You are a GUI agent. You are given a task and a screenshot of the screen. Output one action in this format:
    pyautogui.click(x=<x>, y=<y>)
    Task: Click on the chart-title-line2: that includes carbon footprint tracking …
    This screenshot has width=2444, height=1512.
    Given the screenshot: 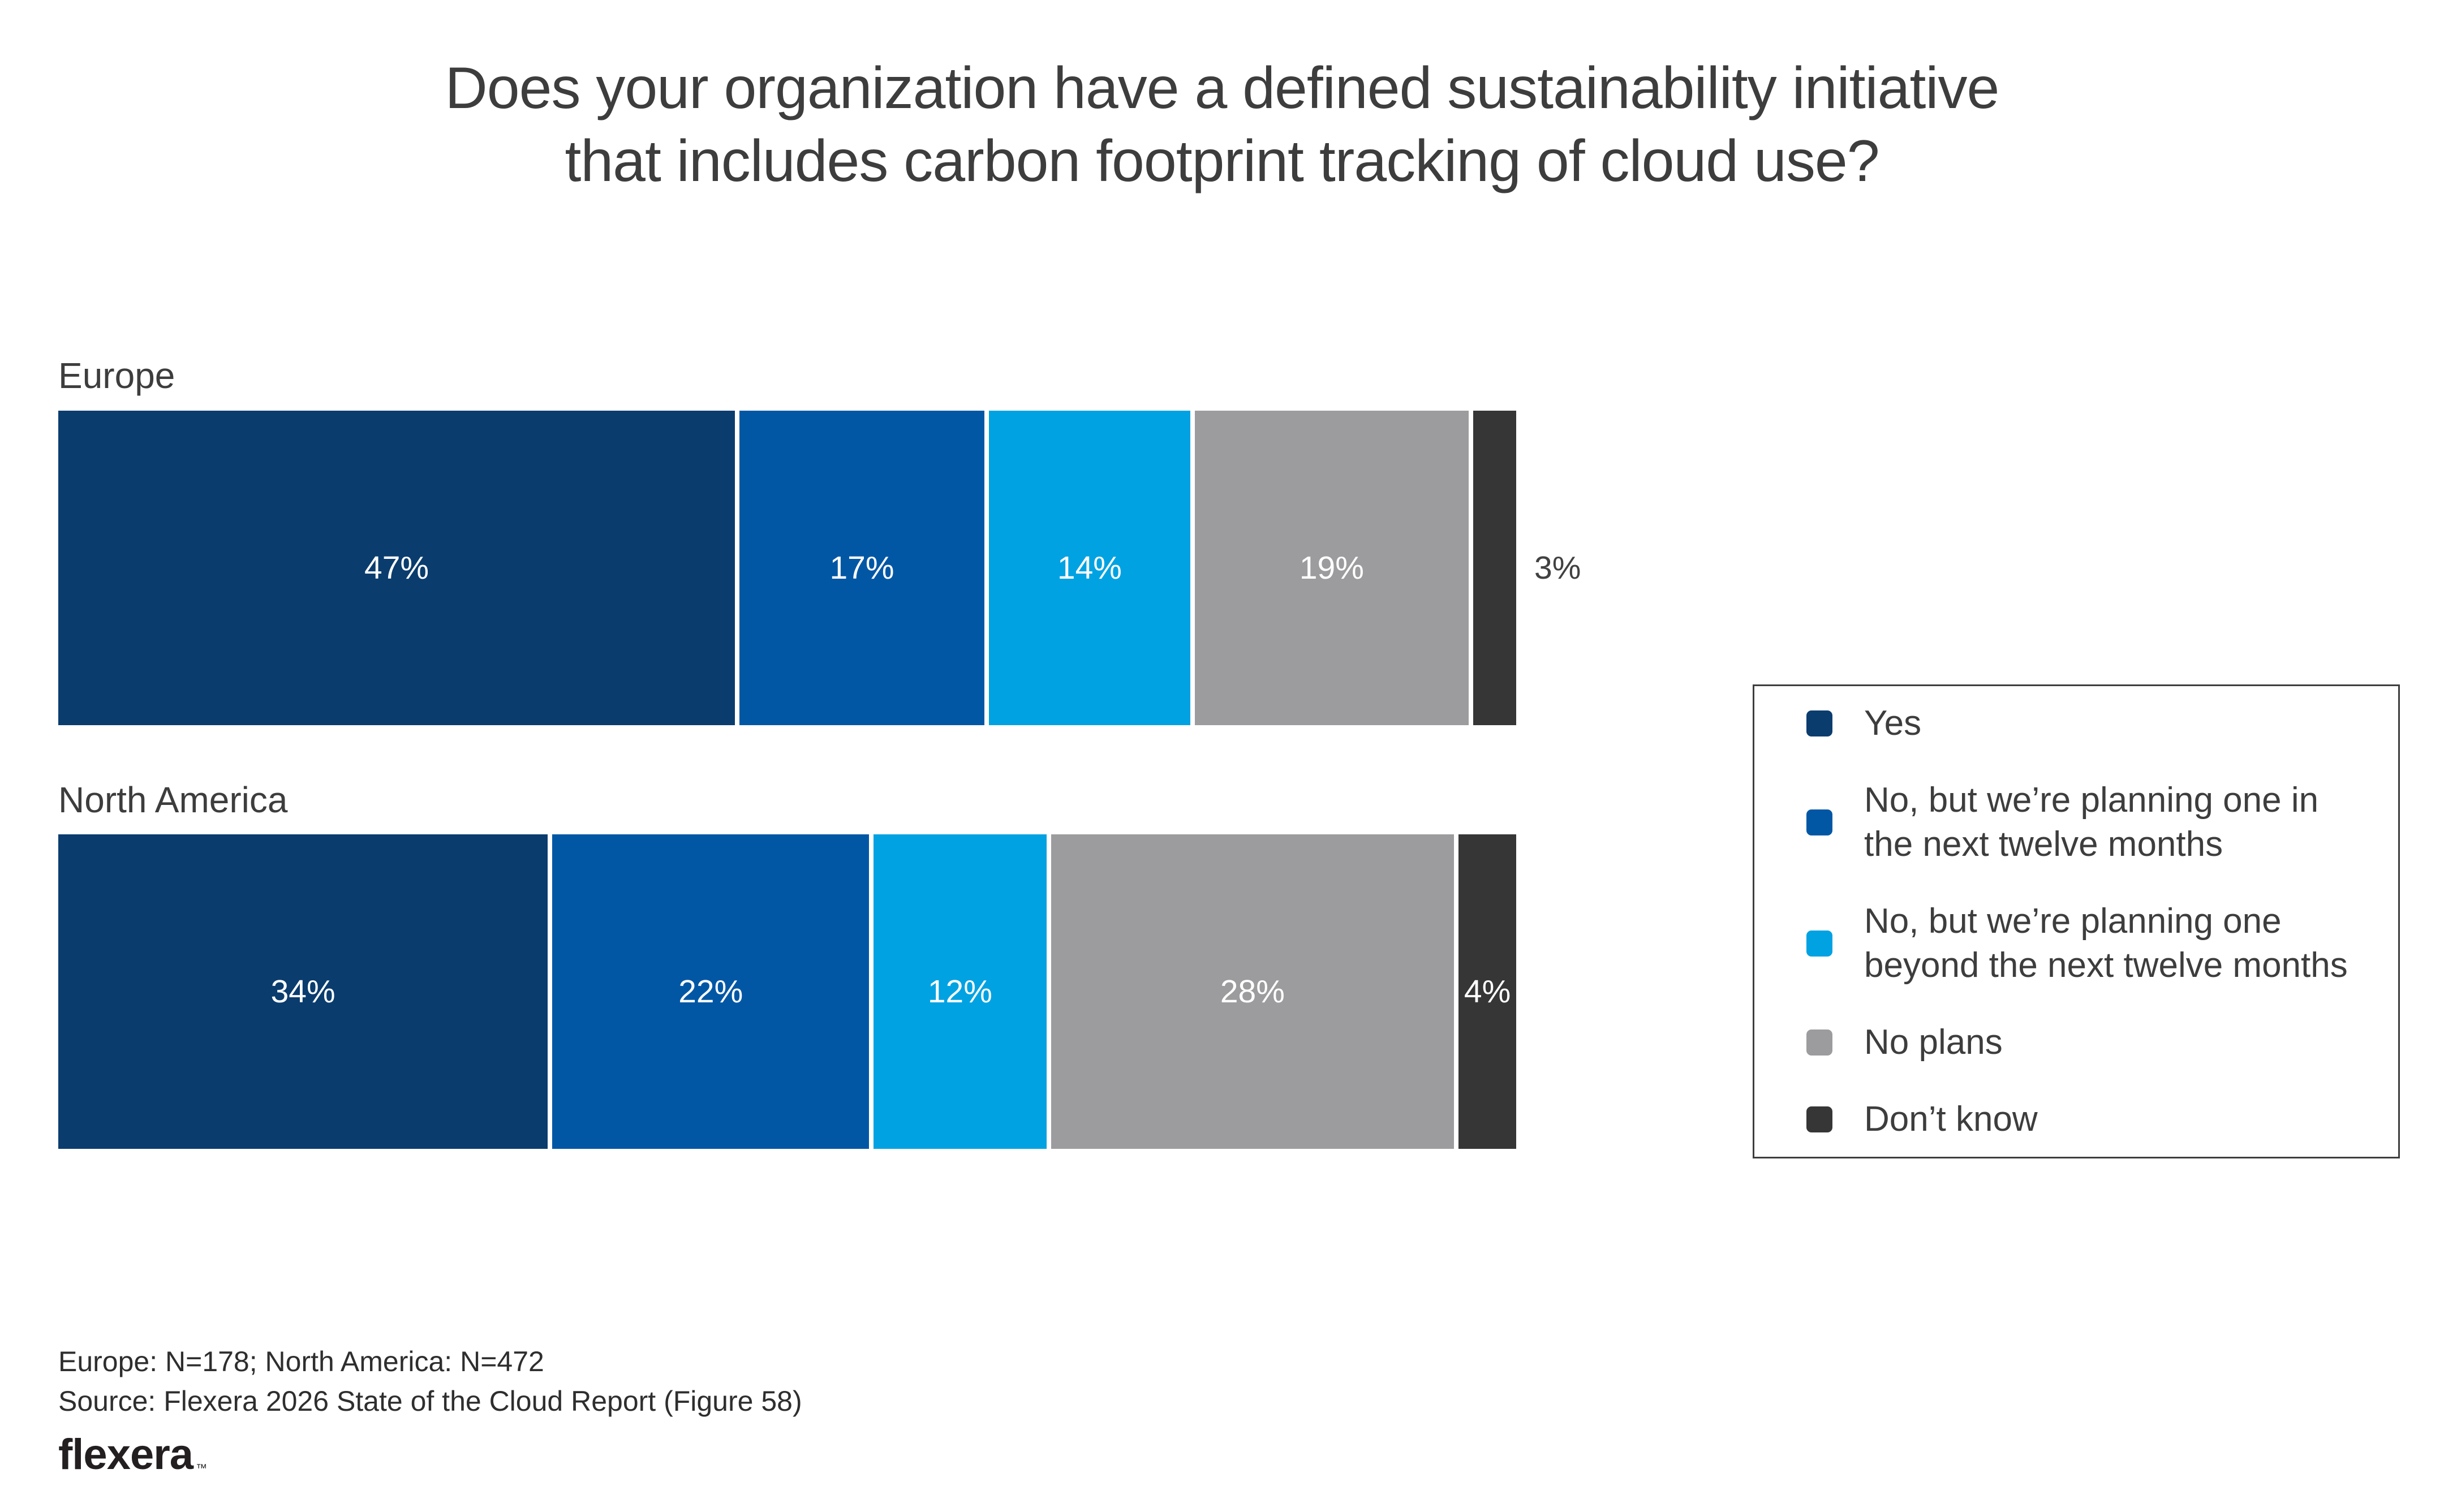 What is the action you would take?
    pyautogui.click(x=1222, y=161)
    